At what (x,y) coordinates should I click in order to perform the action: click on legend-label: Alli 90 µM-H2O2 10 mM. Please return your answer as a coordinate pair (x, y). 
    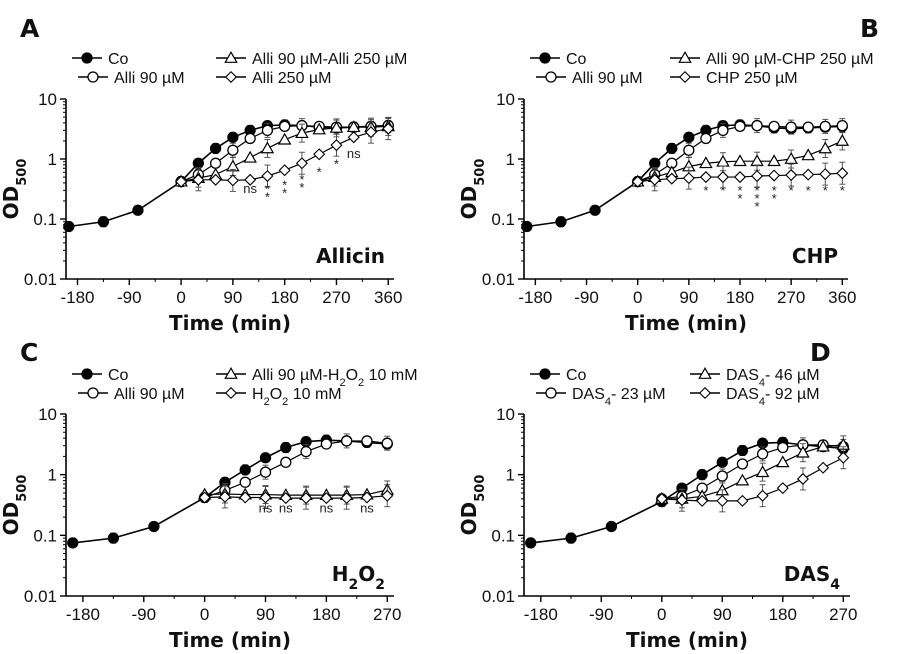
    Looking at the image, I should click on (335, 378).